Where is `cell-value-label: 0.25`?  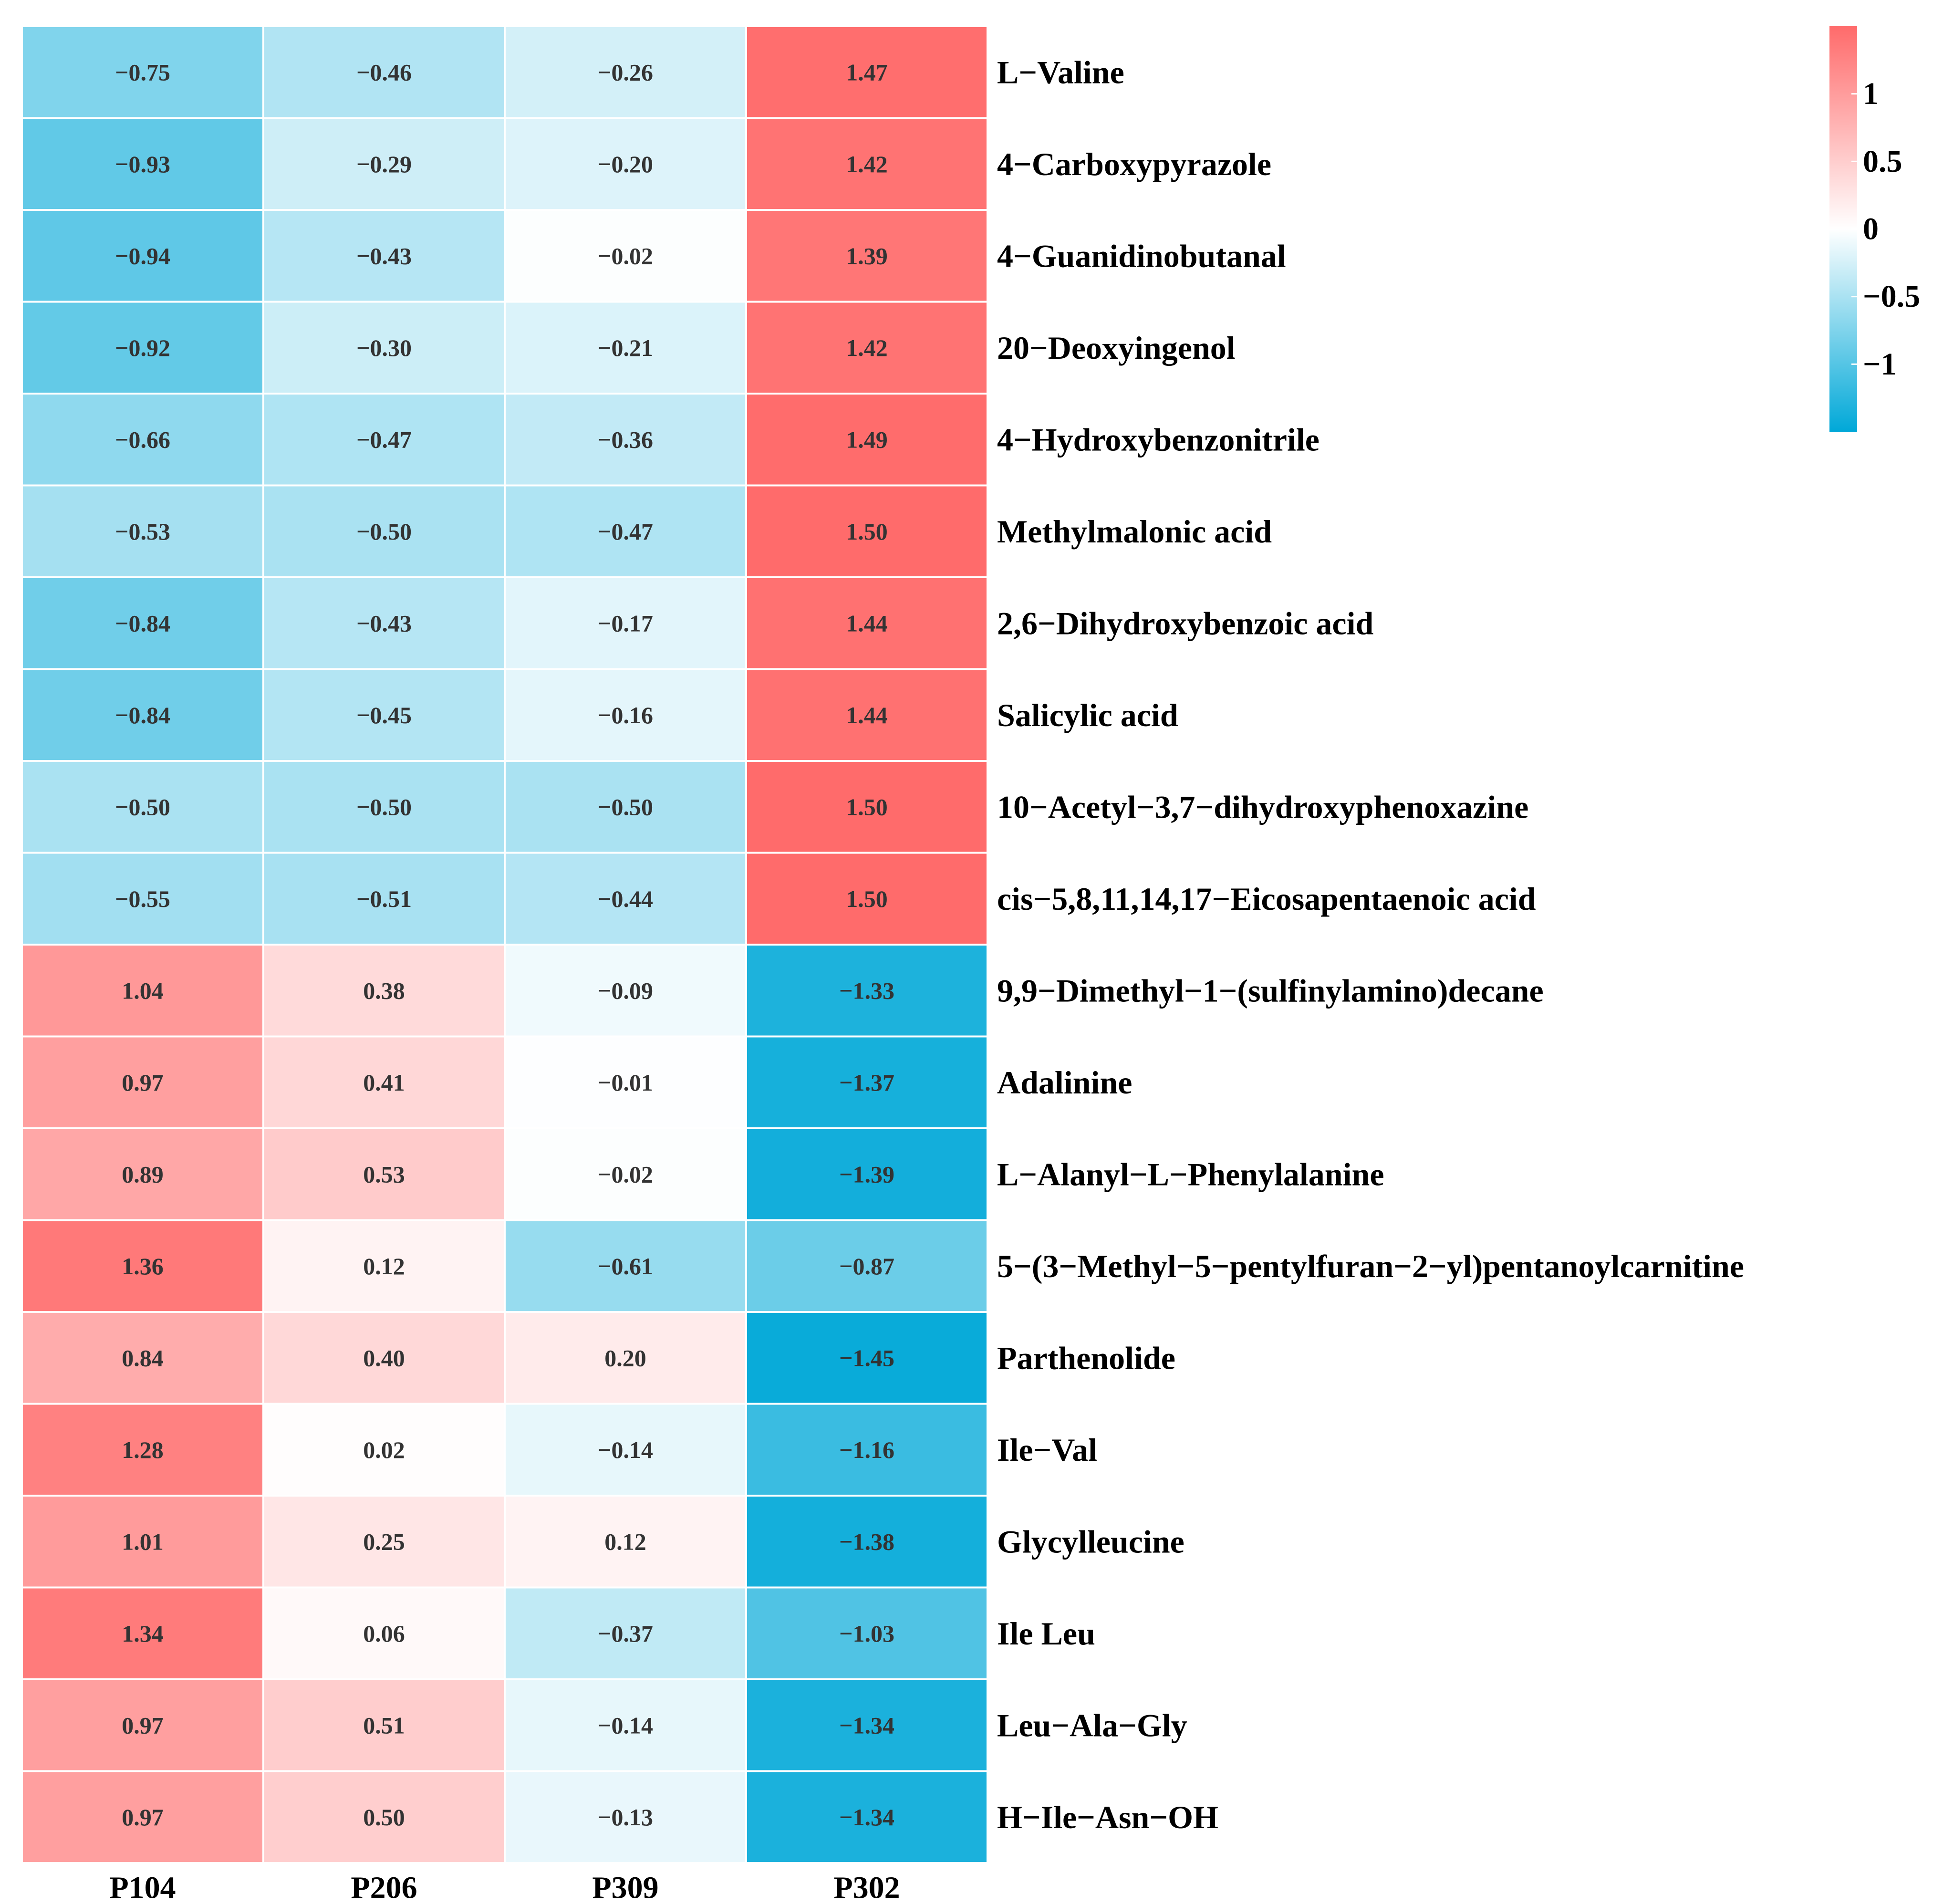 cell-value-label: 0.25 is located at coordinates (384, 1541).